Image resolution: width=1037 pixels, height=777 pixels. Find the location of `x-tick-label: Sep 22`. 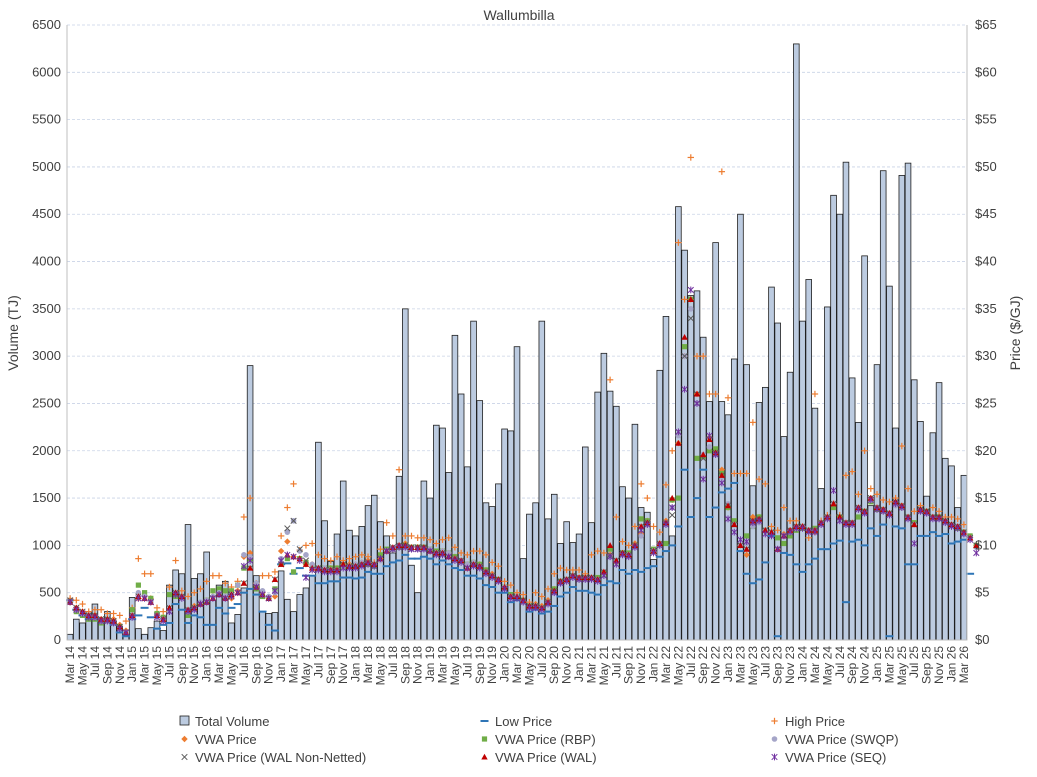

x-tick-label: Sep 22 is located at coordinates (703, 665).